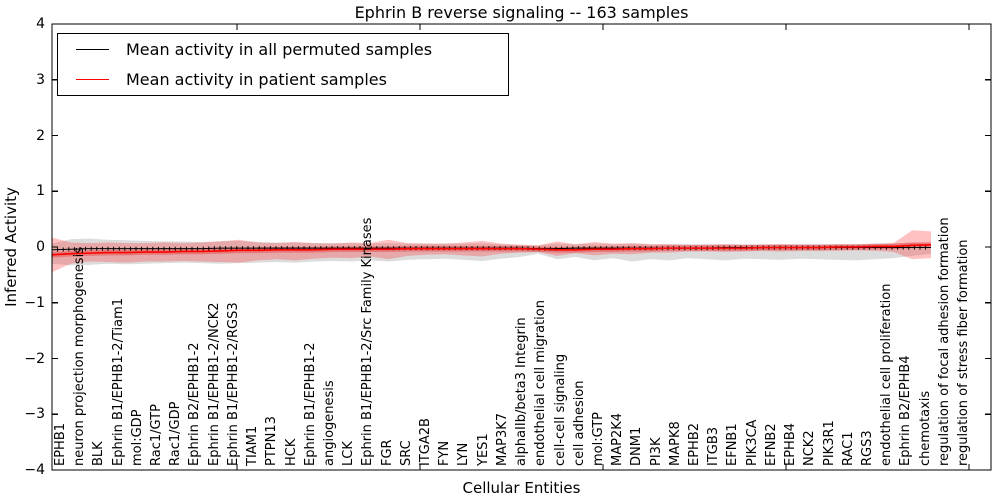  I want to click on x-entity-label: Ephrin B1/EPHB1-2/NCK2, so click(214, 384).